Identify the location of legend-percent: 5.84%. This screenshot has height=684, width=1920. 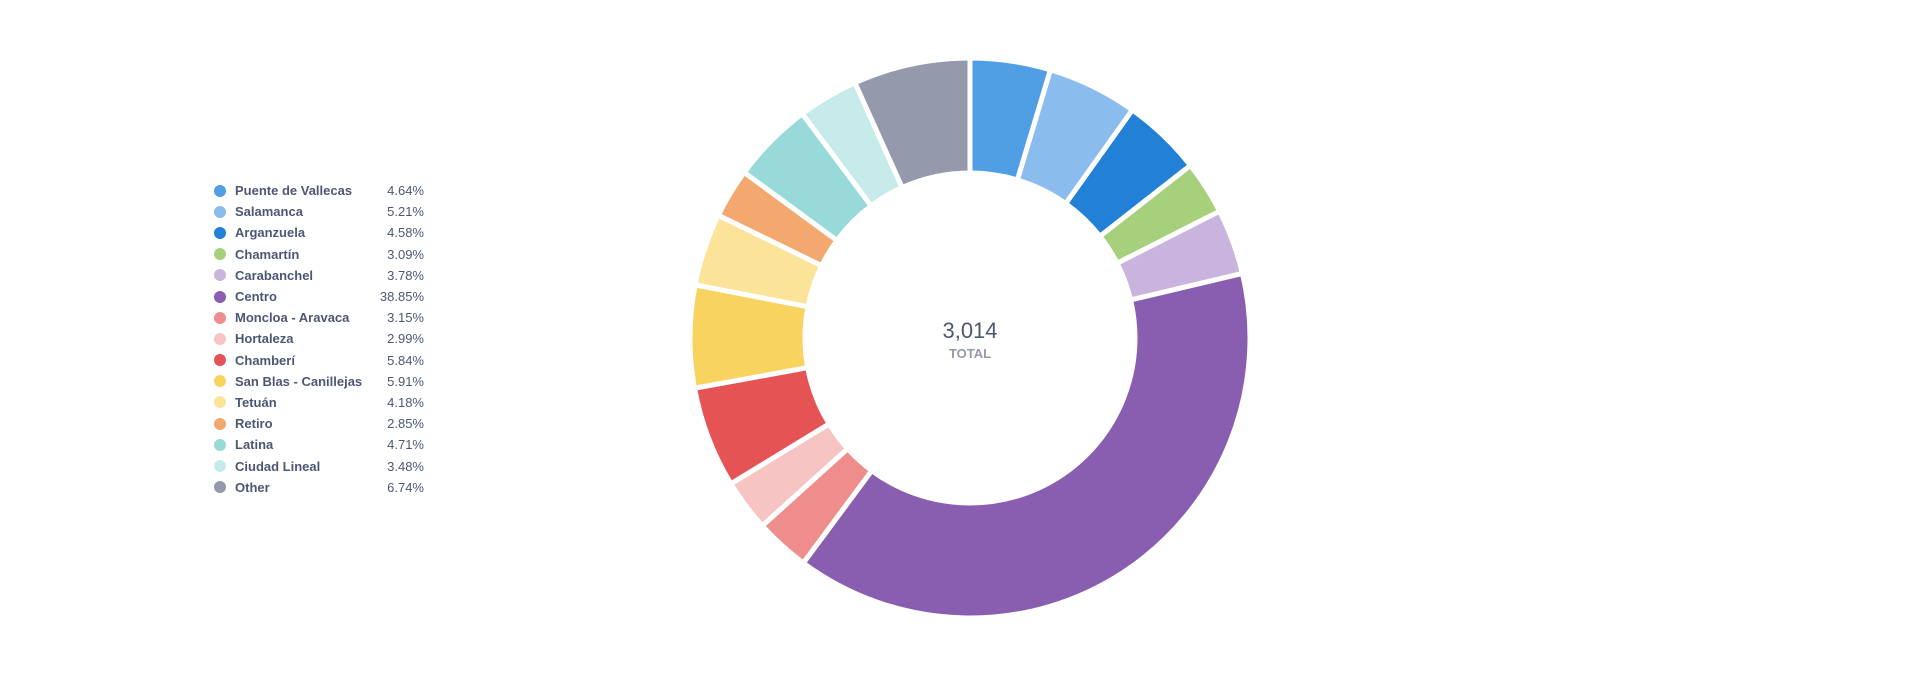
(405, 360).